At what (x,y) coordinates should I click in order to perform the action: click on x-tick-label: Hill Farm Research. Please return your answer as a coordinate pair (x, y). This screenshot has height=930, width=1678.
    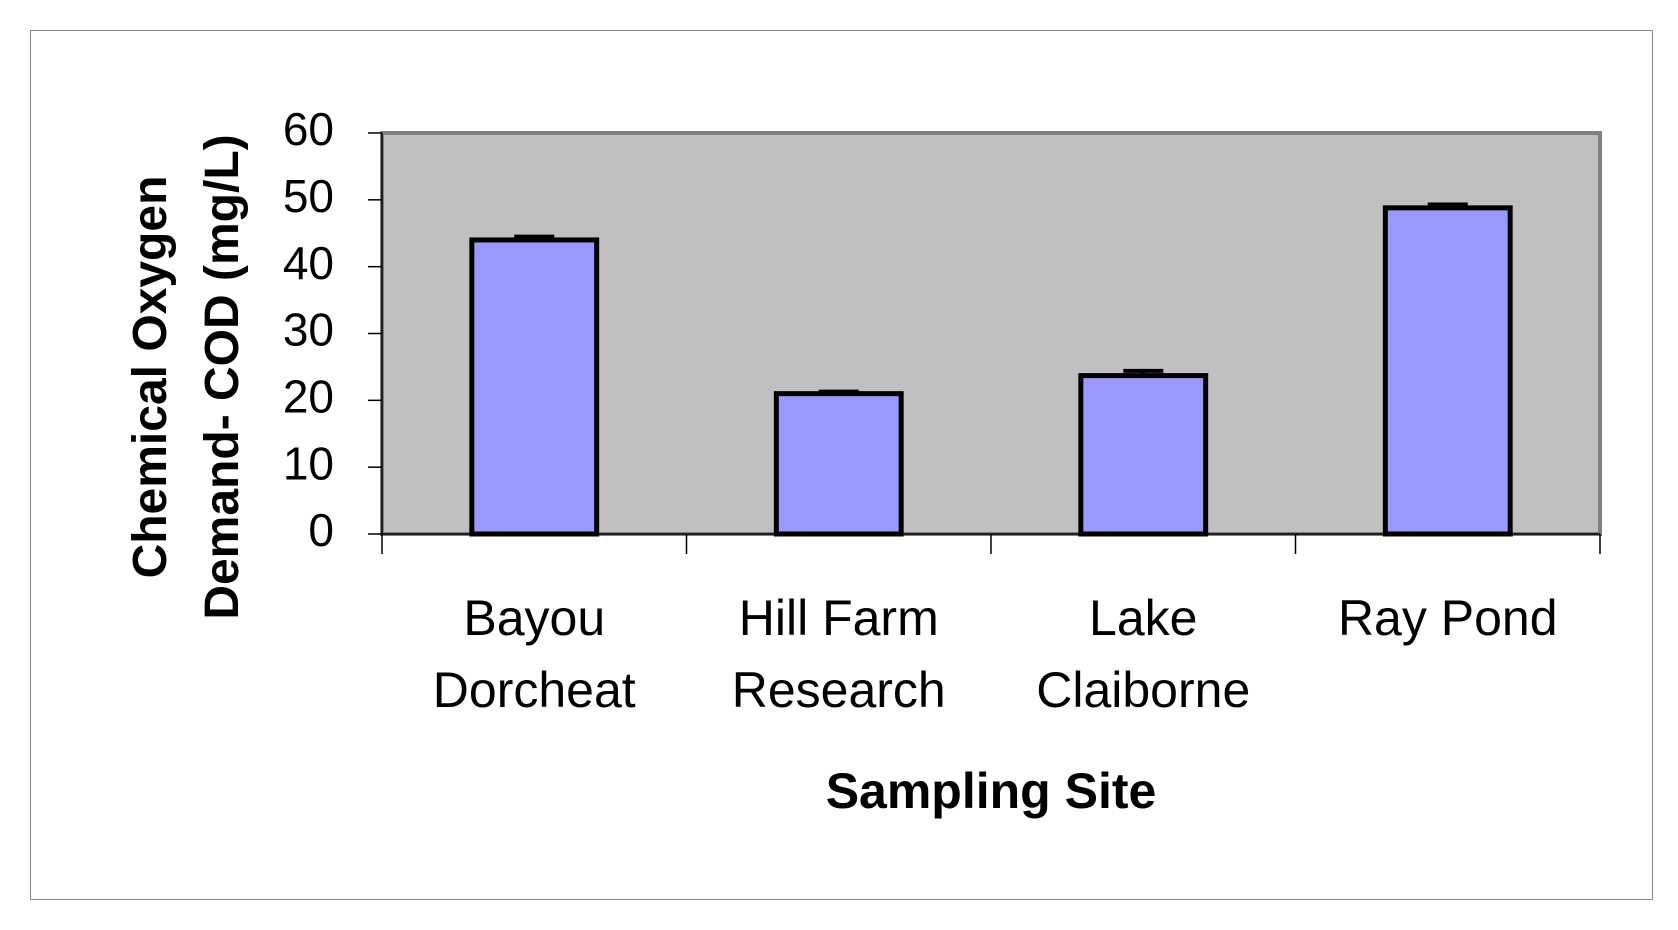
    Looking at the image, I should click on (838, 654).